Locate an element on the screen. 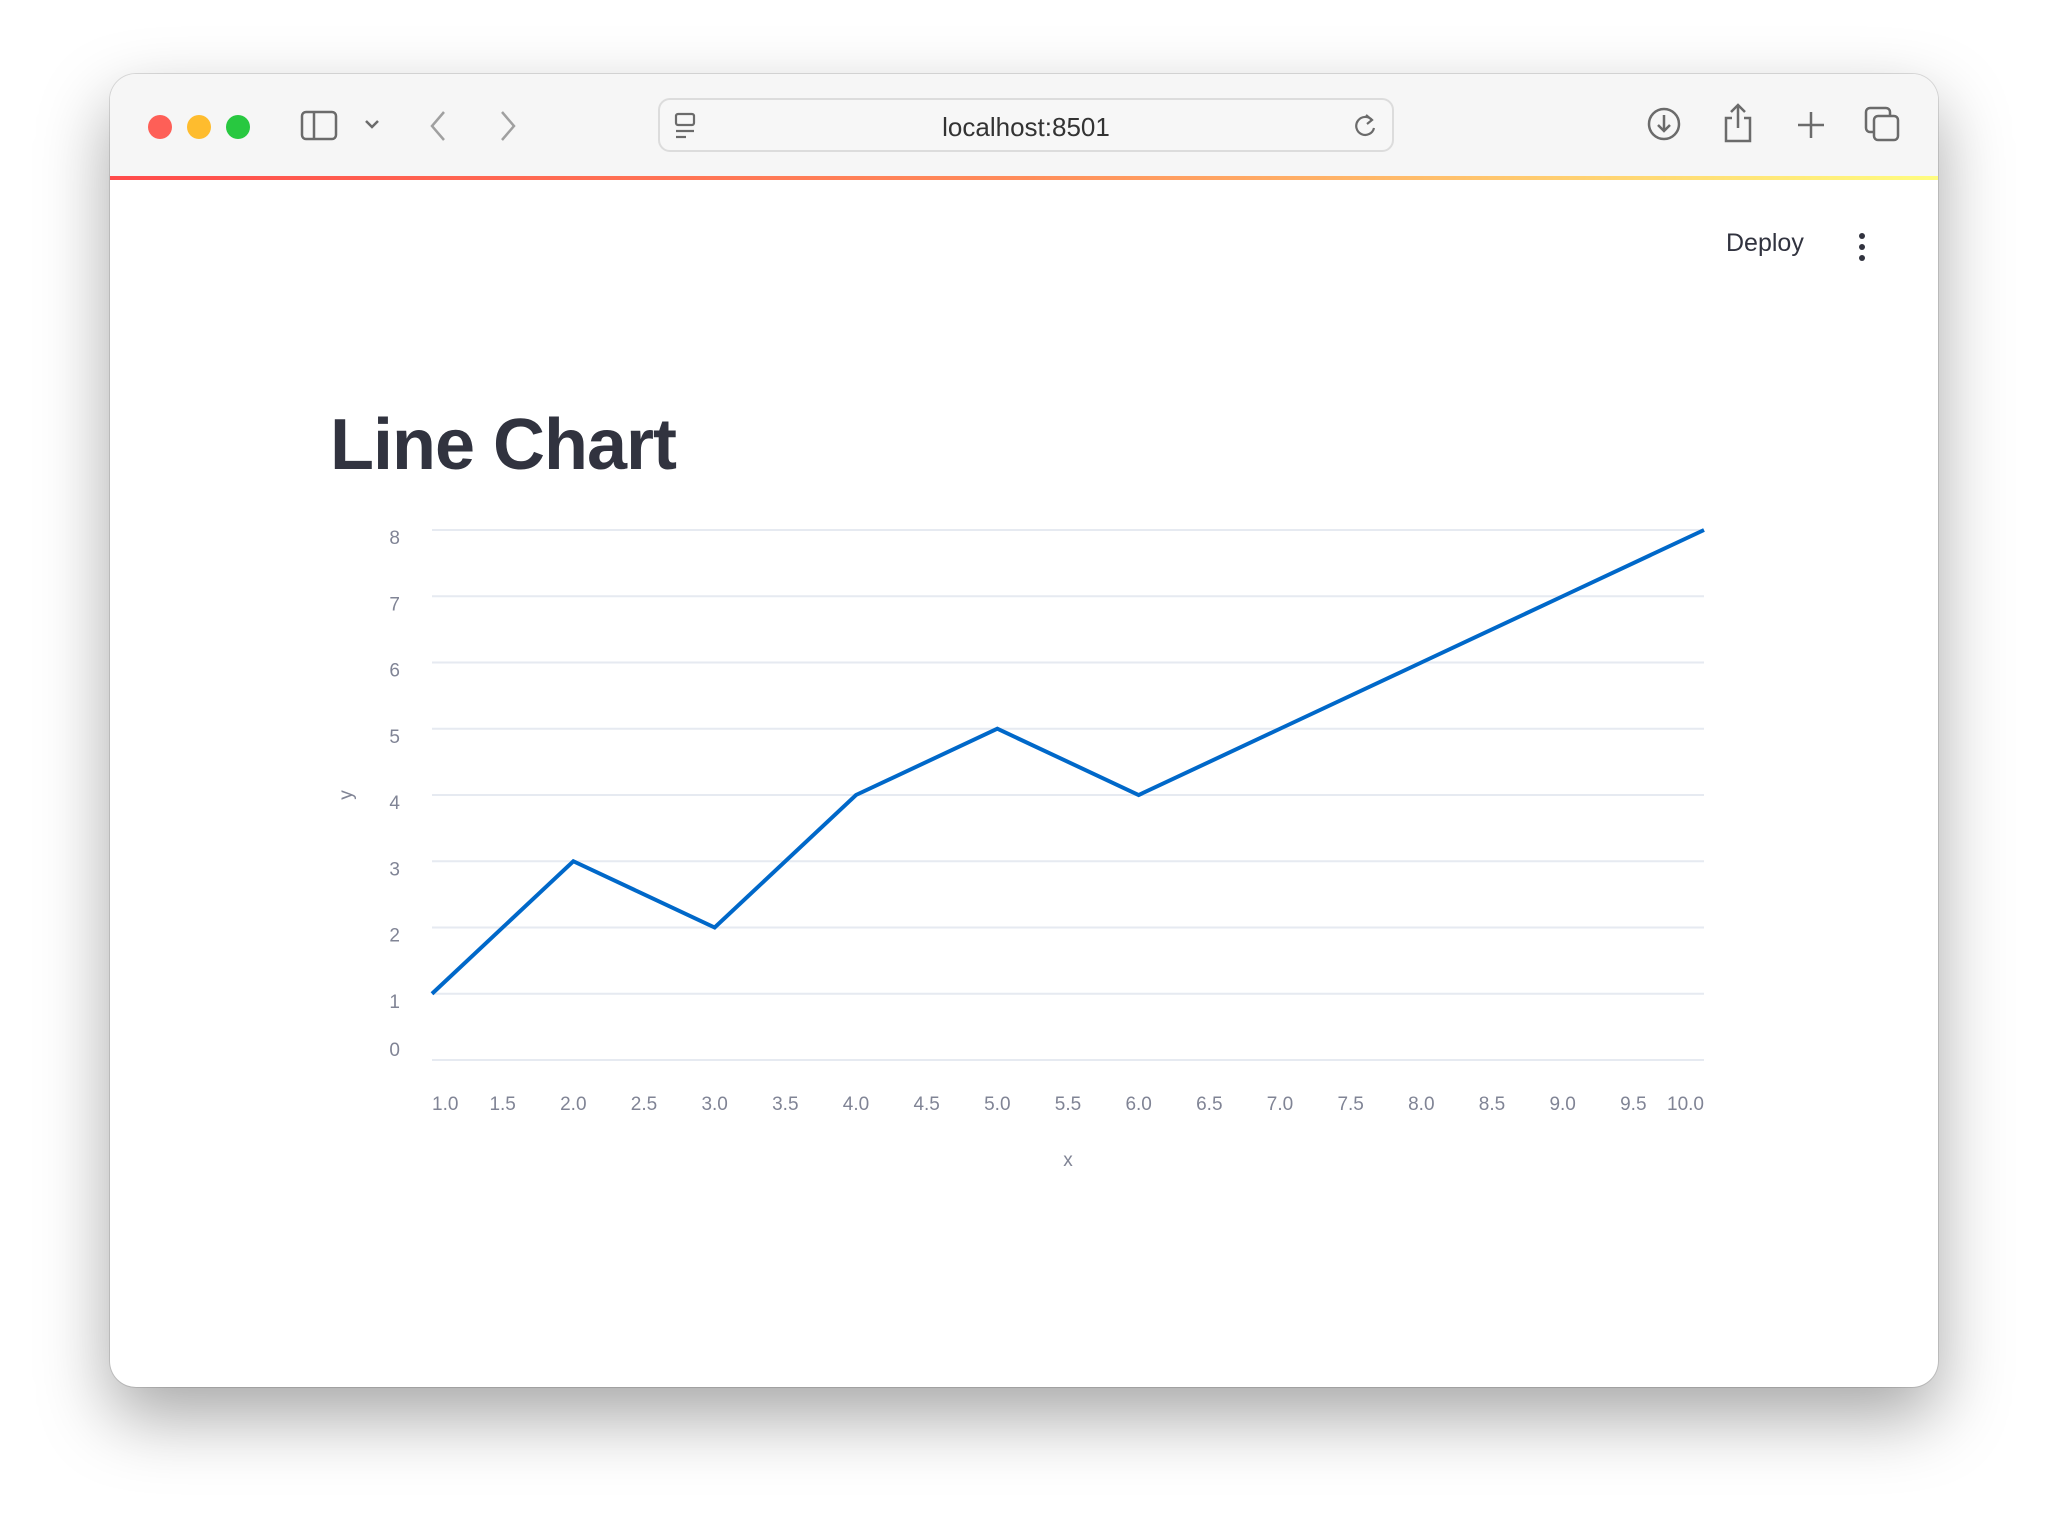 Image resolution: width=2048 pixels, height=1532 pixels. x-tick-label: 9.0 is located at coordinates (1562, 1104).